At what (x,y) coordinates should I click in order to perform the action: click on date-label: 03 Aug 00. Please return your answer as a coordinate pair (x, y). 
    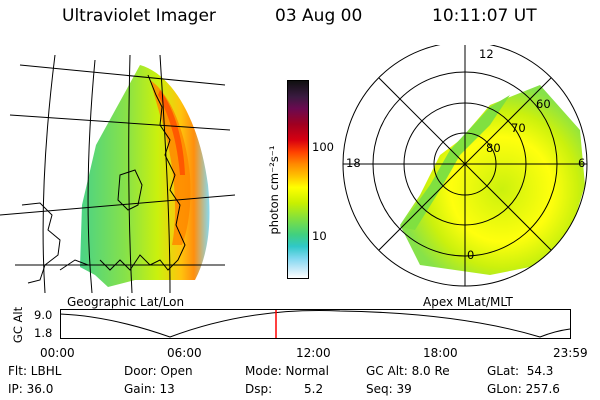
    Looking at the image, I should click on (319, 16).